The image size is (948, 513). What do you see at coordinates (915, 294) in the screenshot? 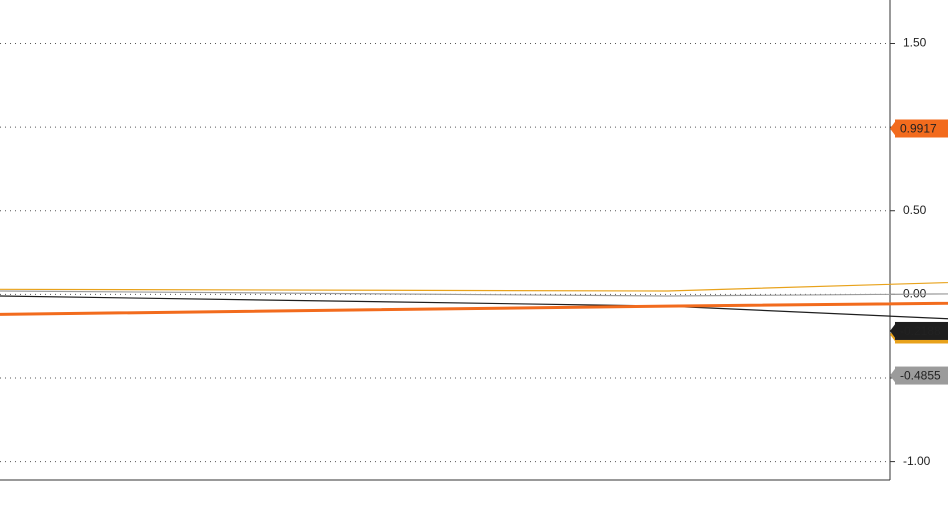
I see `y-tick-label: 0.00` at bounding box center [915, 294].